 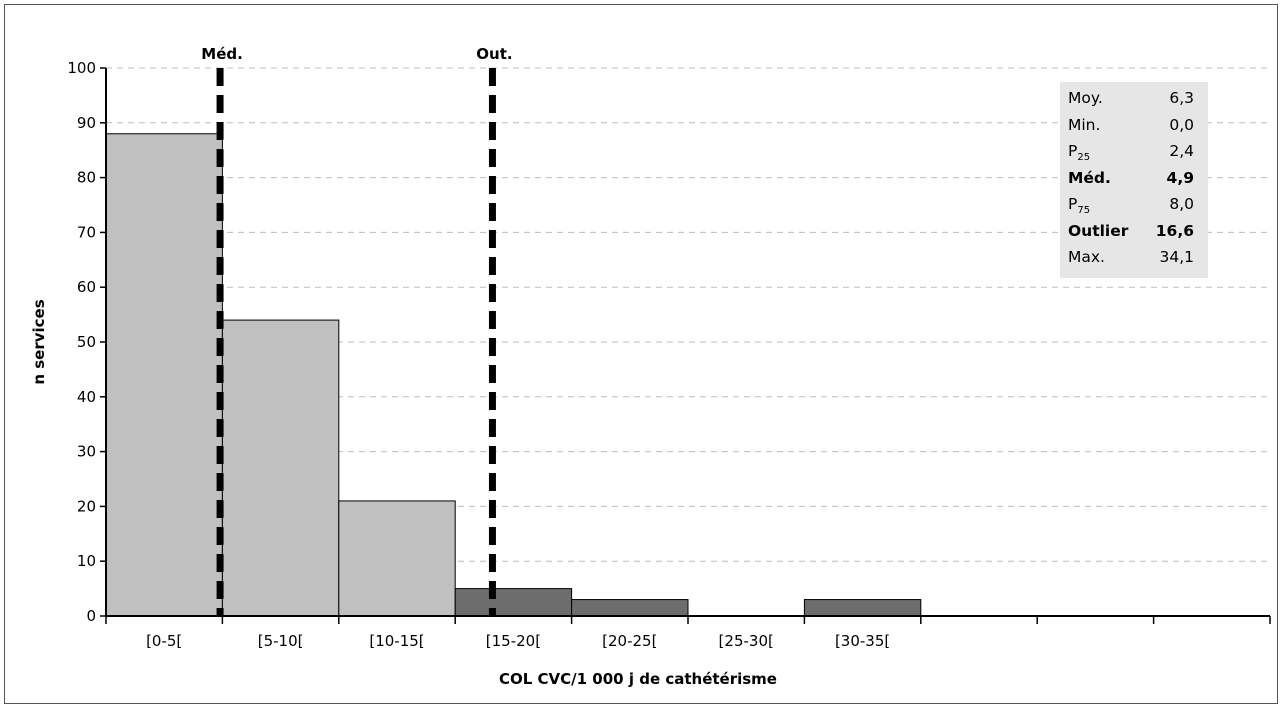 I want to click on y-tick-label: 30, so click(x=86, y=452).